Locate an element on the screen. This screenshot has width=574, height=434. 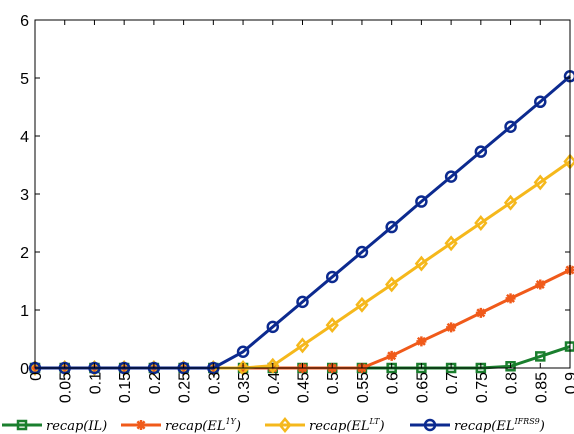
legend-label-base-1: recap(EL is located at coordinates (195, 426).